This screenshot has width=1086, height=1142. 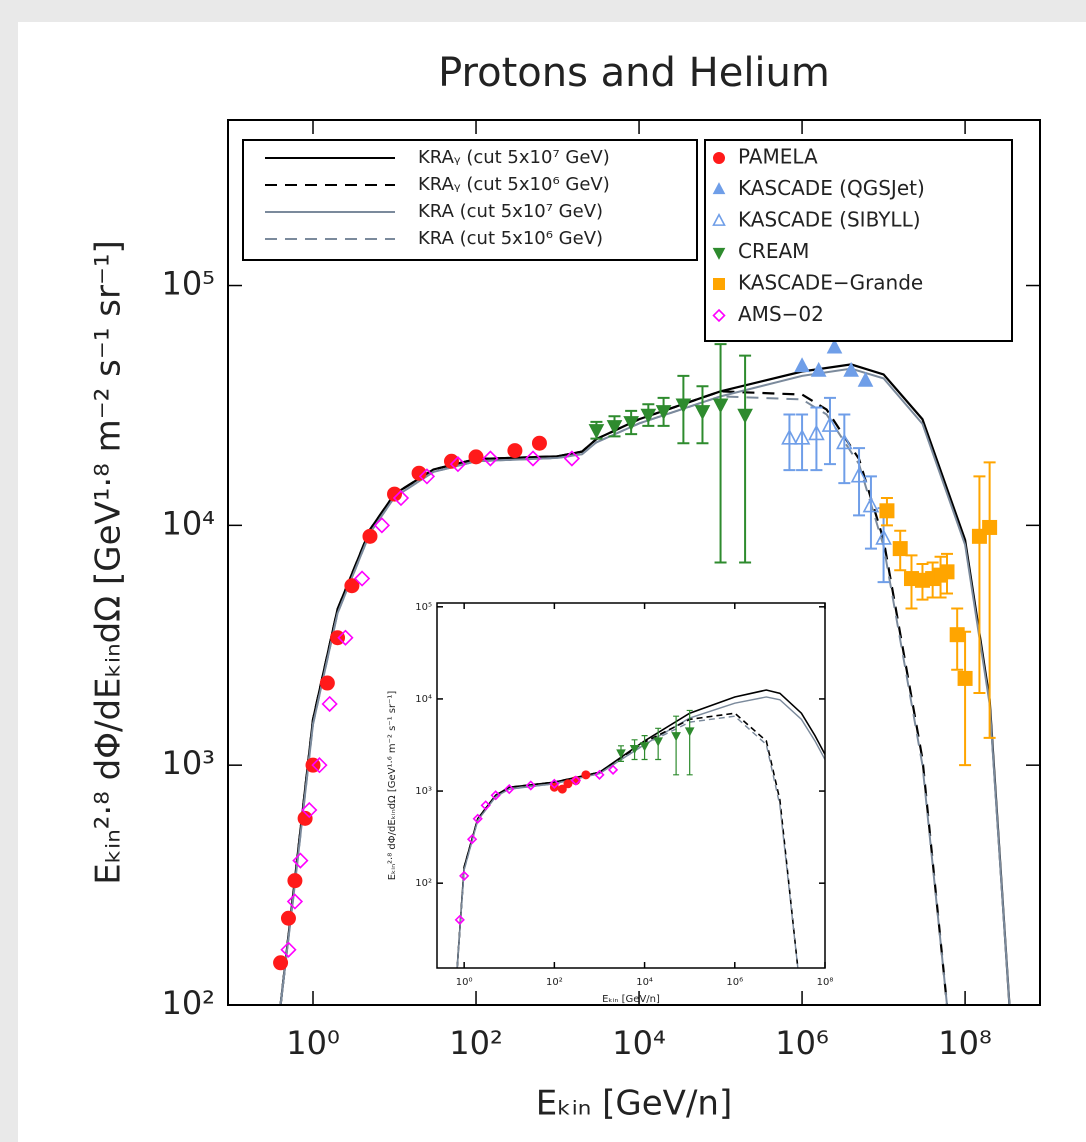 I want to click on legend-label: AMS−02, so click(x=781, y=314).